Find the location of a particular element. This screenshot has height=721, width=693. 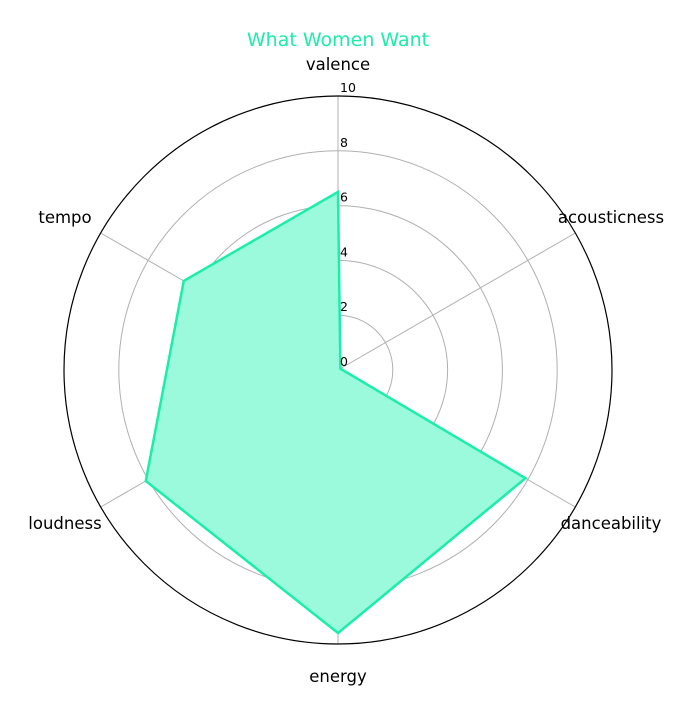

tick-label-8: 8 is located at coordinates (344, 142).